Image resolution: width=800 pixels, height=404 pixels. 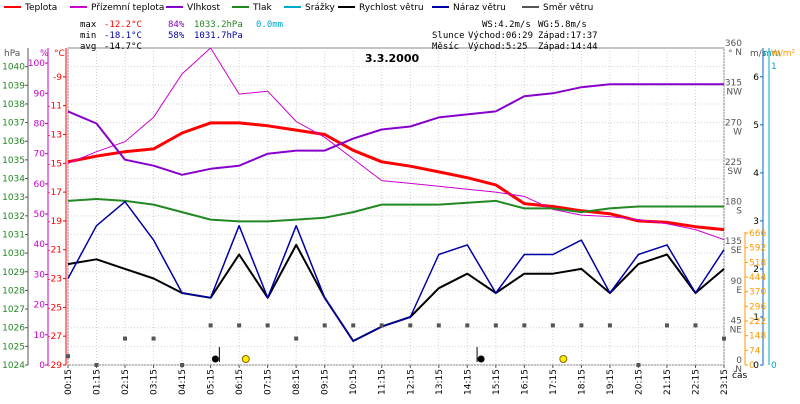 What do you see at coordinates (498, 47) in the screenshot?
I see `moonrise-time: Východ:5:25` at bounding box center [498, 47].